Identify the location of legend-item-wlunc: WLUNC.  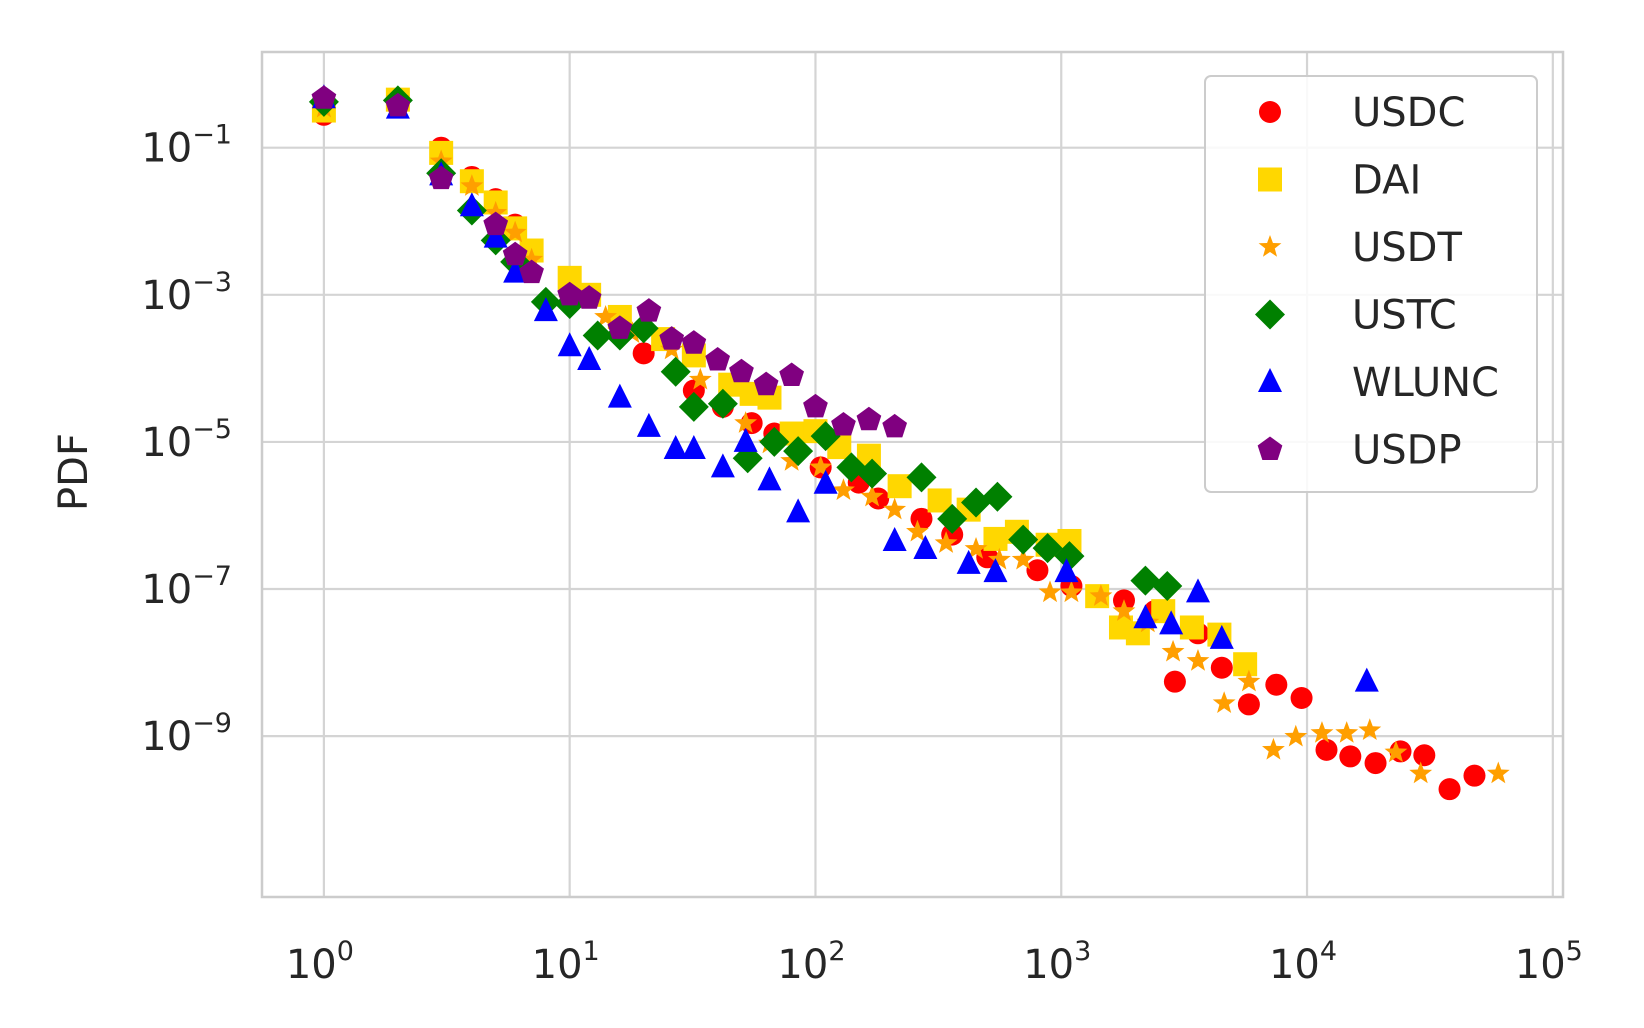
(1378, 383).